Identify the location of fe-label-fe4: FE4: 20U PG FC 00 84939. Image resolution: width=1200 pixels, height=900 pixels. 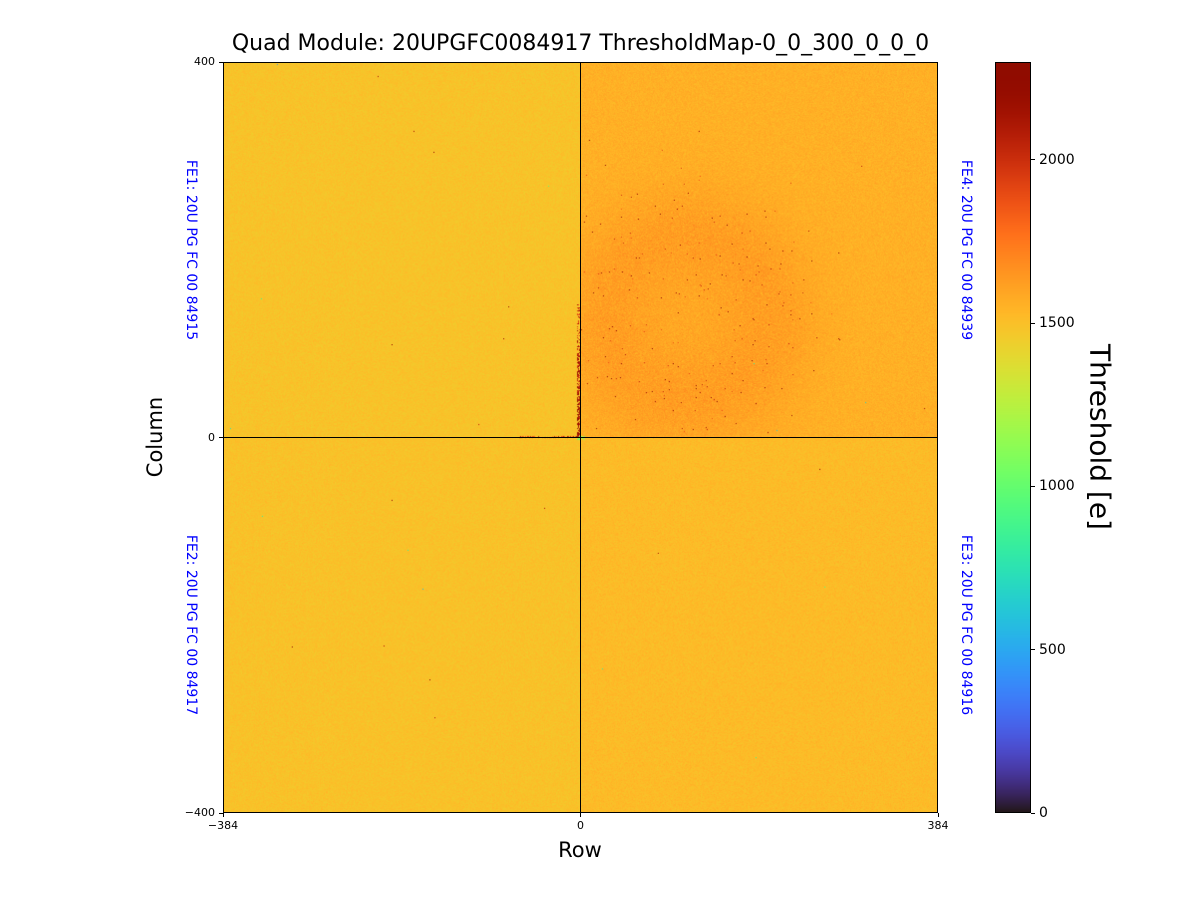
(966, 249).